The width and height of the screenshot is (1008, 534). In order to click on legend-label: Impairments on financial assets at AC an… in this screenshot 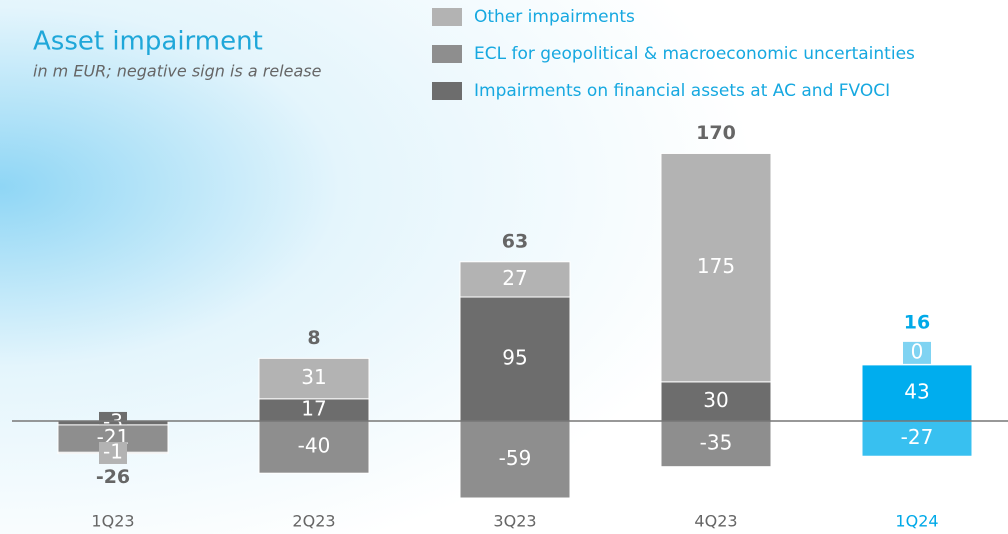, I will do `click(682, 91)`.